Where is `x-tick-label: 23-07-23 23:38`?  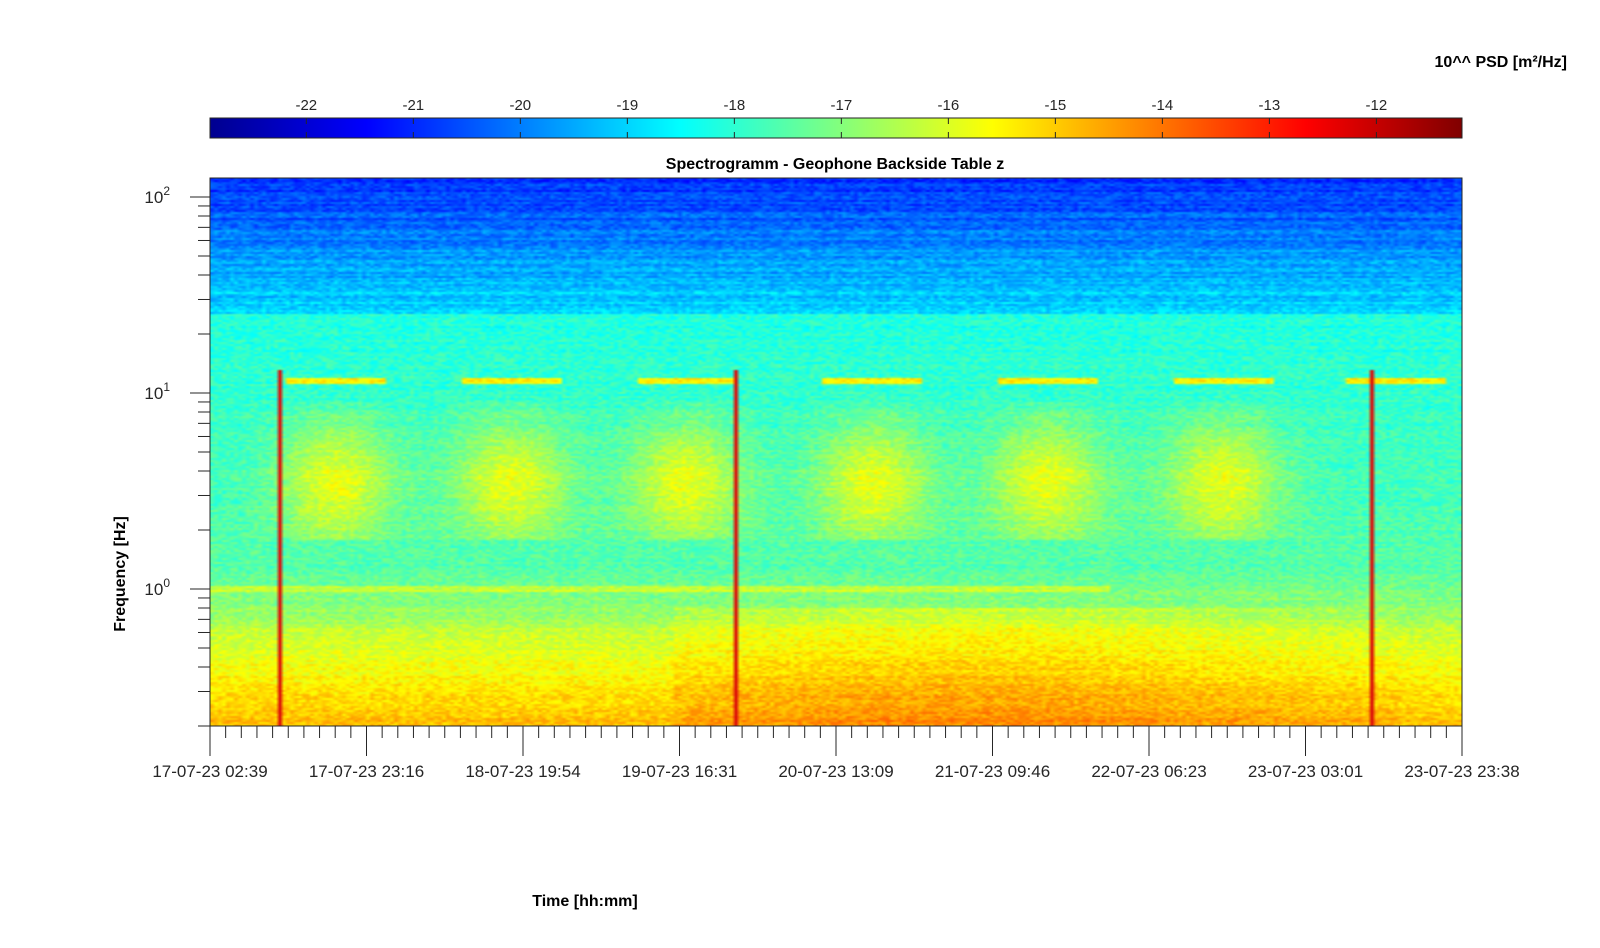 x-tick-label: 23-07-23 23:38 is located at coordinates (1461, 771).